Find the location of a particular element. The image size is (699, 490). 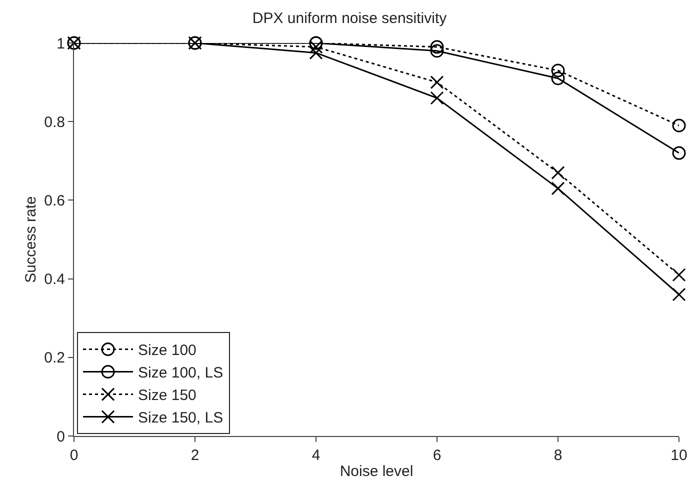

legend-label: Size 150 is located at coordinates (167, 395).